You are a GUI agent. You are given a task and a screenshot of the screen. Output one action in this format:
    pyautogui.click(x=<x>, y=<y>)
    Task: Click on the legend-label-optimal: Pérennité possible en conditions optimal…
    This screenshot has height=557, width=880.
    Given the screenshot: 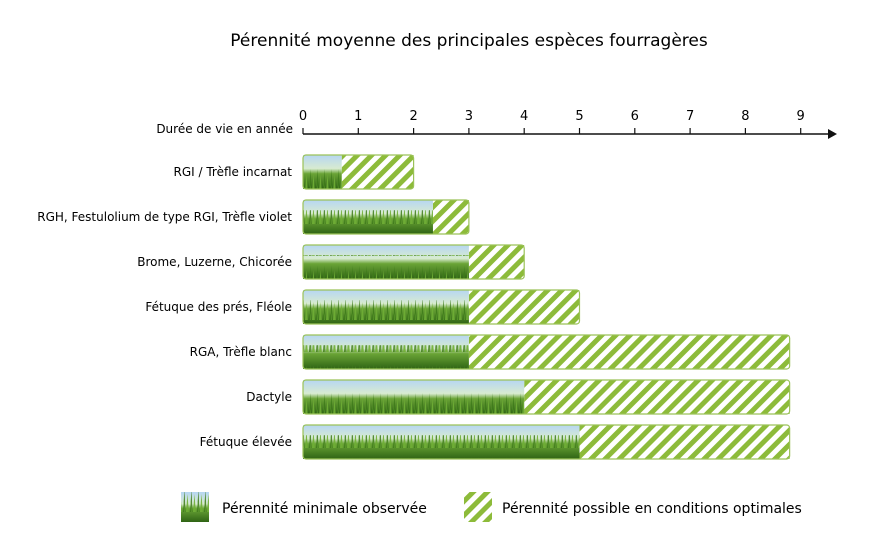 What is the action you would take?
    pyautogui.click(x=652, y=509)
    